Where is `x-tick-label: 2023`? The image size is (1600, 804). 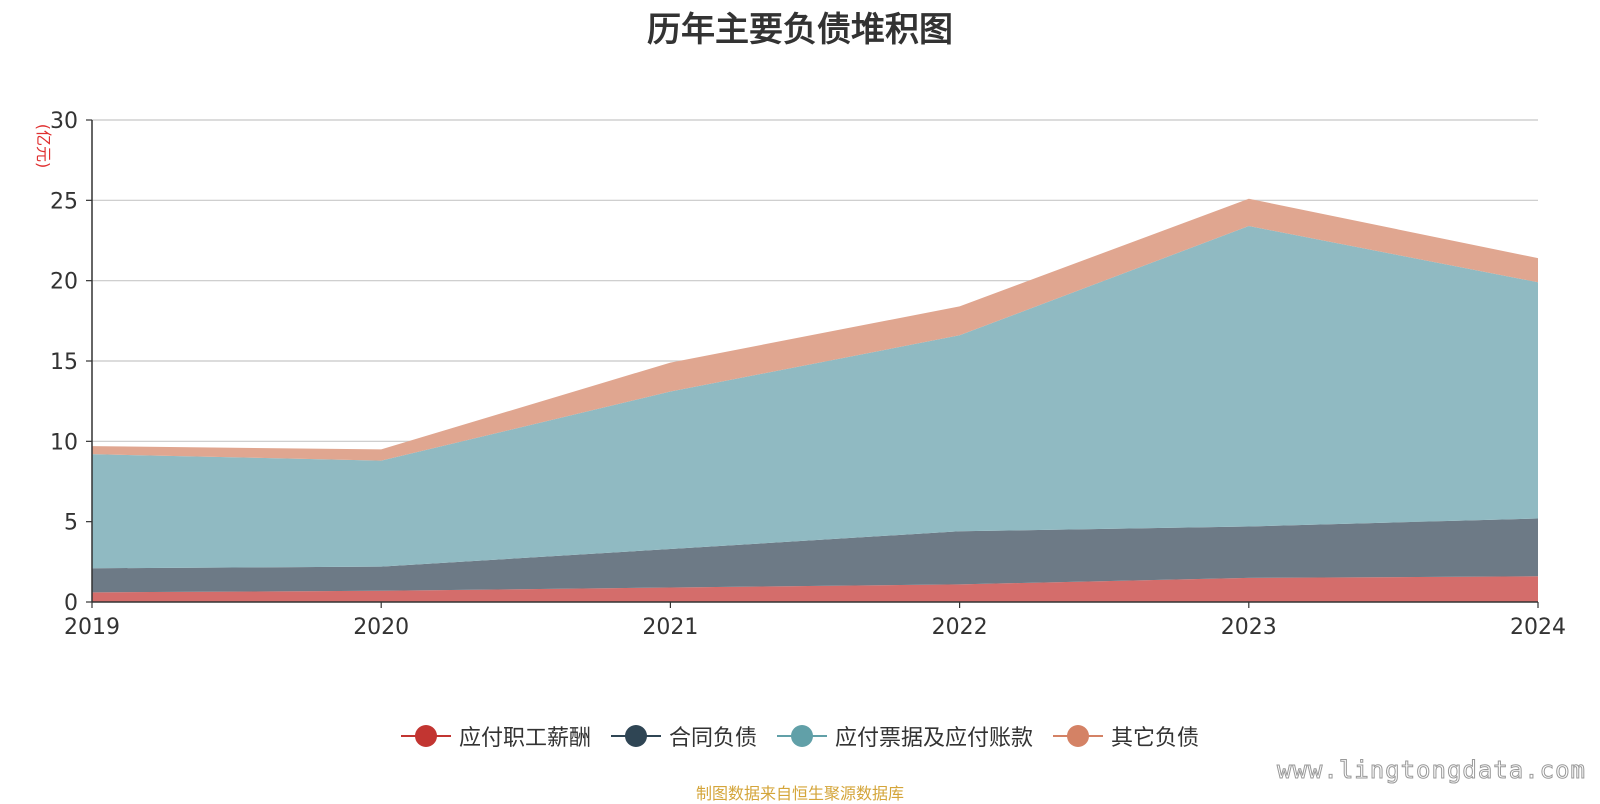
x-tick-label: 2023 is located at coordinates (1249, 627).